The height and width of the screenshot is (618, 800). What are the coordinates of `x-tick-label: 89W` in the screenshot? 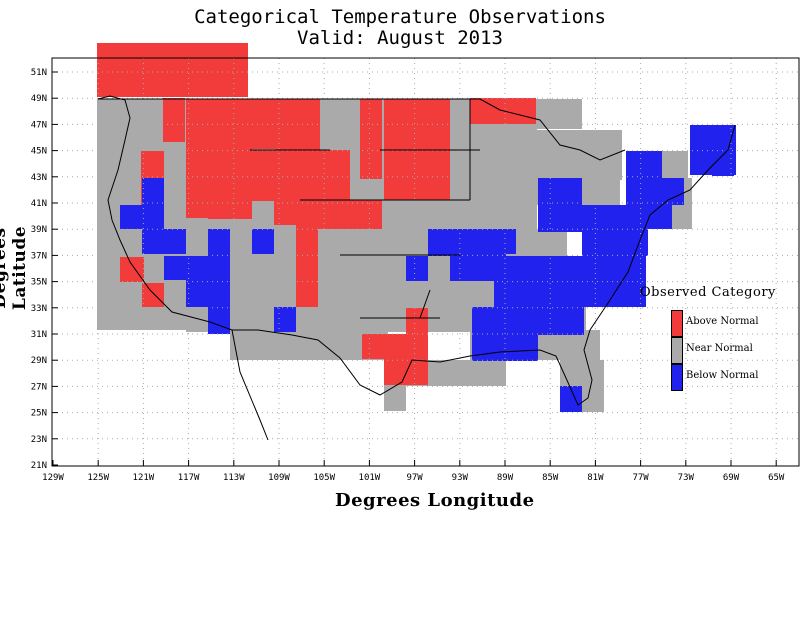 It's located at (505, 478).